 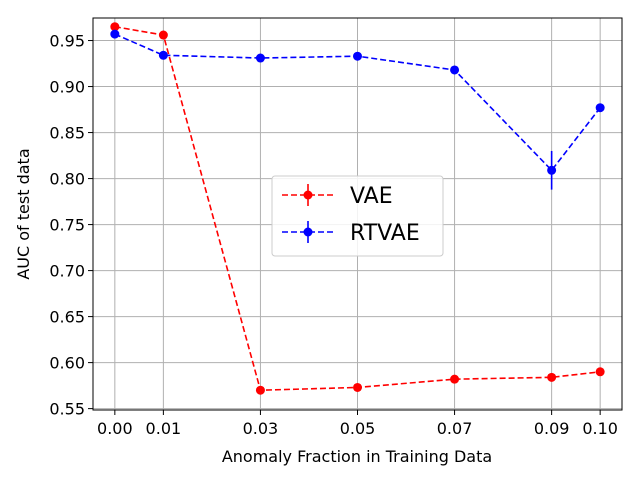 I want to click on x-tick-label: 0.10, so click(x=600, y=428).